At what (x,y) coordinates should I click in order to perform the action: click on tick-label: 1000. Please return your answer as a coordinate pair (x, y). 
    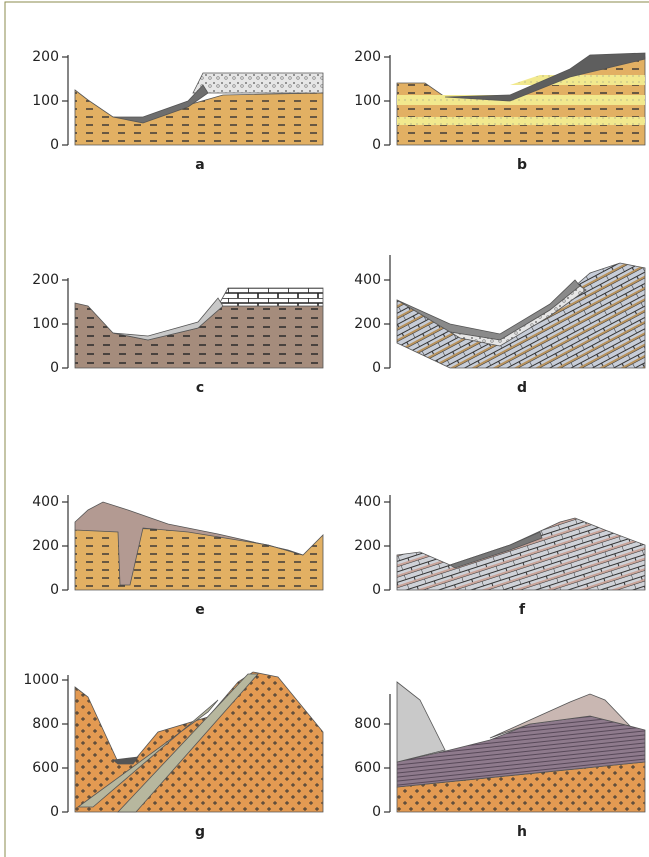
    Looking at the image, I should click on (41, 680).